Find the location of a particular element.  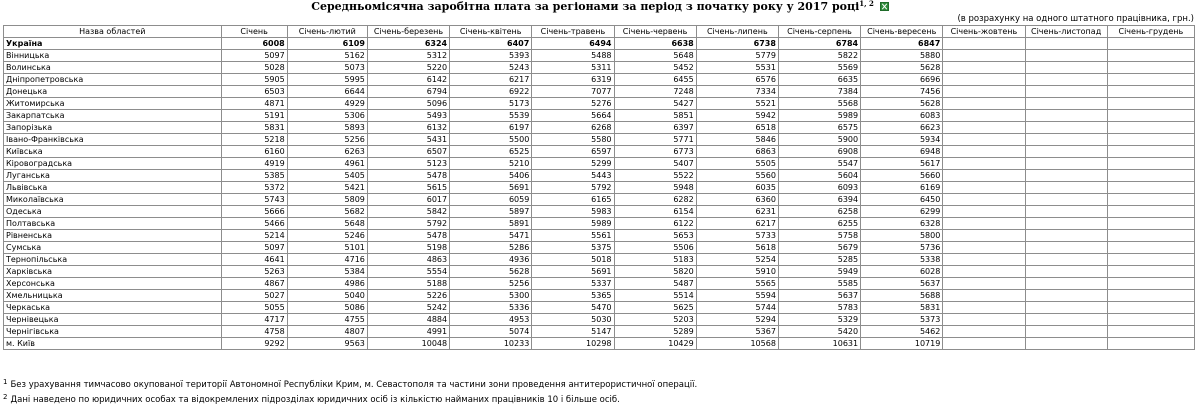

salary-value-cell: 5682 is located at coordinates (327, 211).